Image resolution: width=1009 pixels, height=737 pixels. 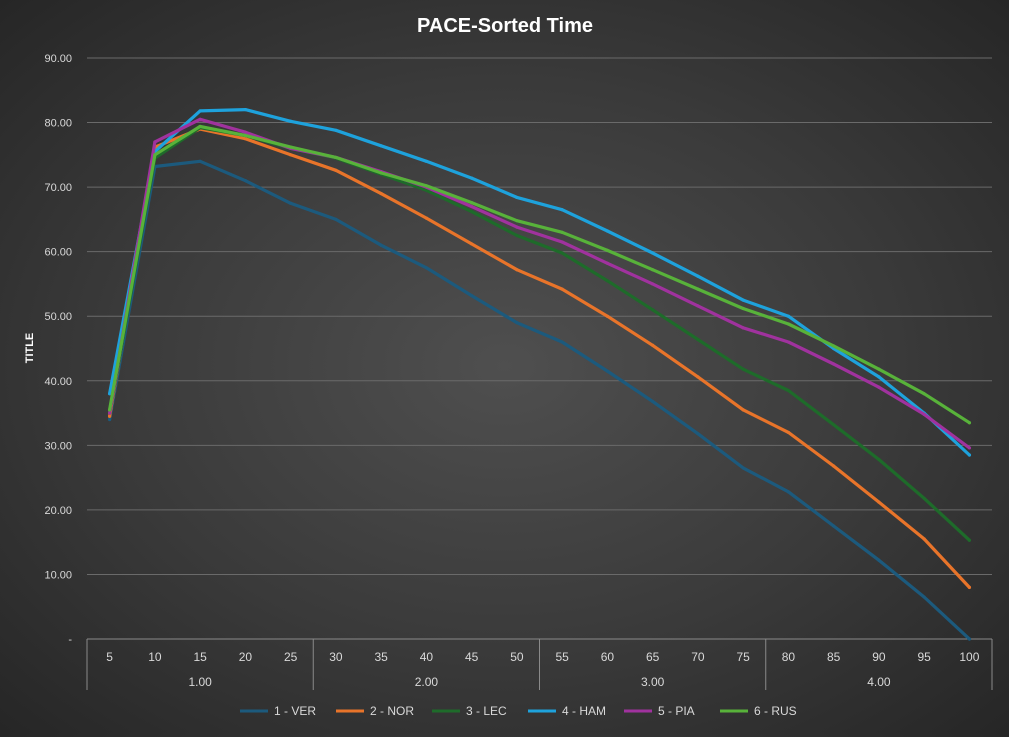 What do you see at coordinates (200, 657) in the screenshot?
I see `x-tick-label: 15` at bounding box center [200, 657].